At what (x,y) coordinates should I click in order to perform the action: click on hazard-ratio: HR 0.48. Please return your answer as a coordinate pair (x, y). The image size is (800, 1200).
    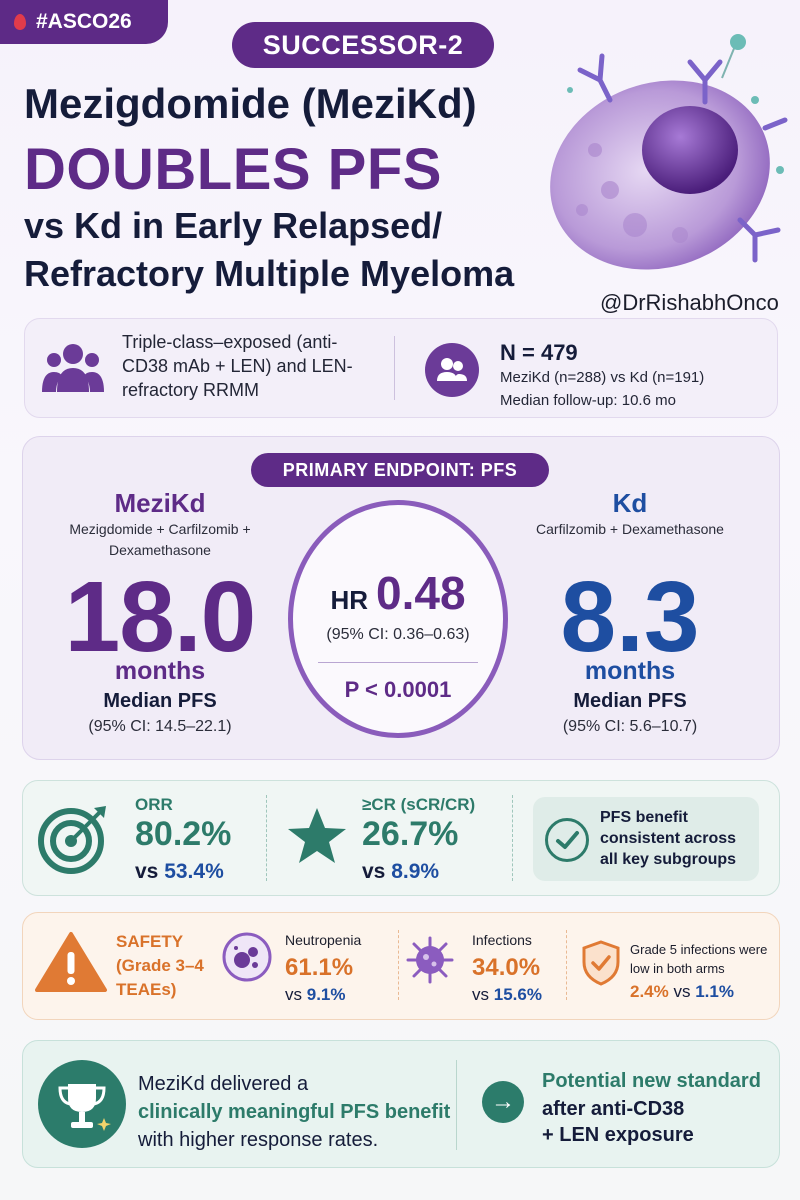
    Looking at the image, I should click on (398, 593).